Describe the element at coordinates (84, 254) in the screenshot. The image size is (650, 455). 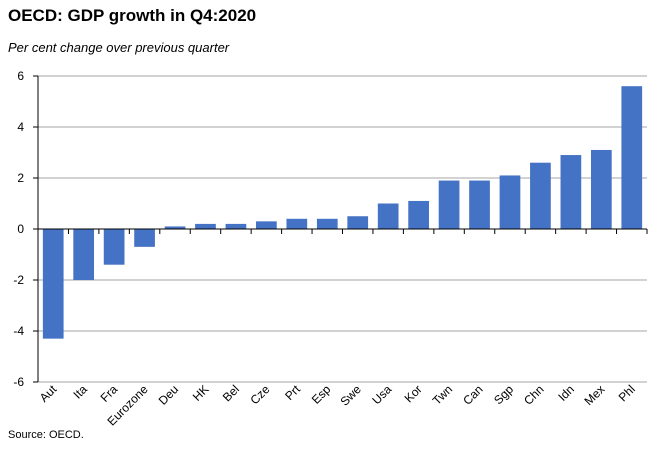
I see `bar-ita` at that location.